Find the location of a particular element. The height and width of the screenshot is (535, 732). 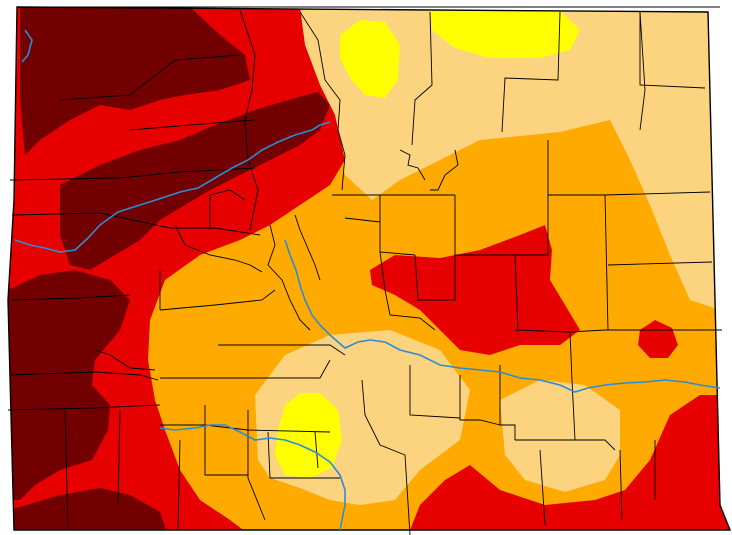

d4-region-central-band is located at coordinates (195, 181).